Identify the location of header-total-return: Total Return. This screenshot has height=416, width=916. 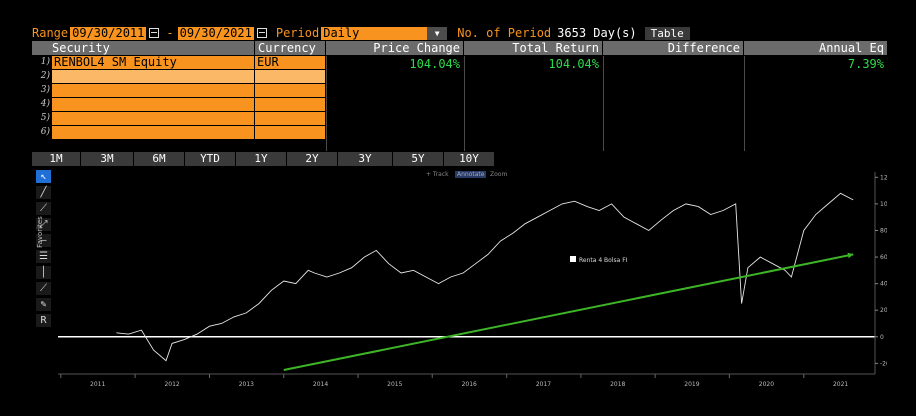
(533, 48).